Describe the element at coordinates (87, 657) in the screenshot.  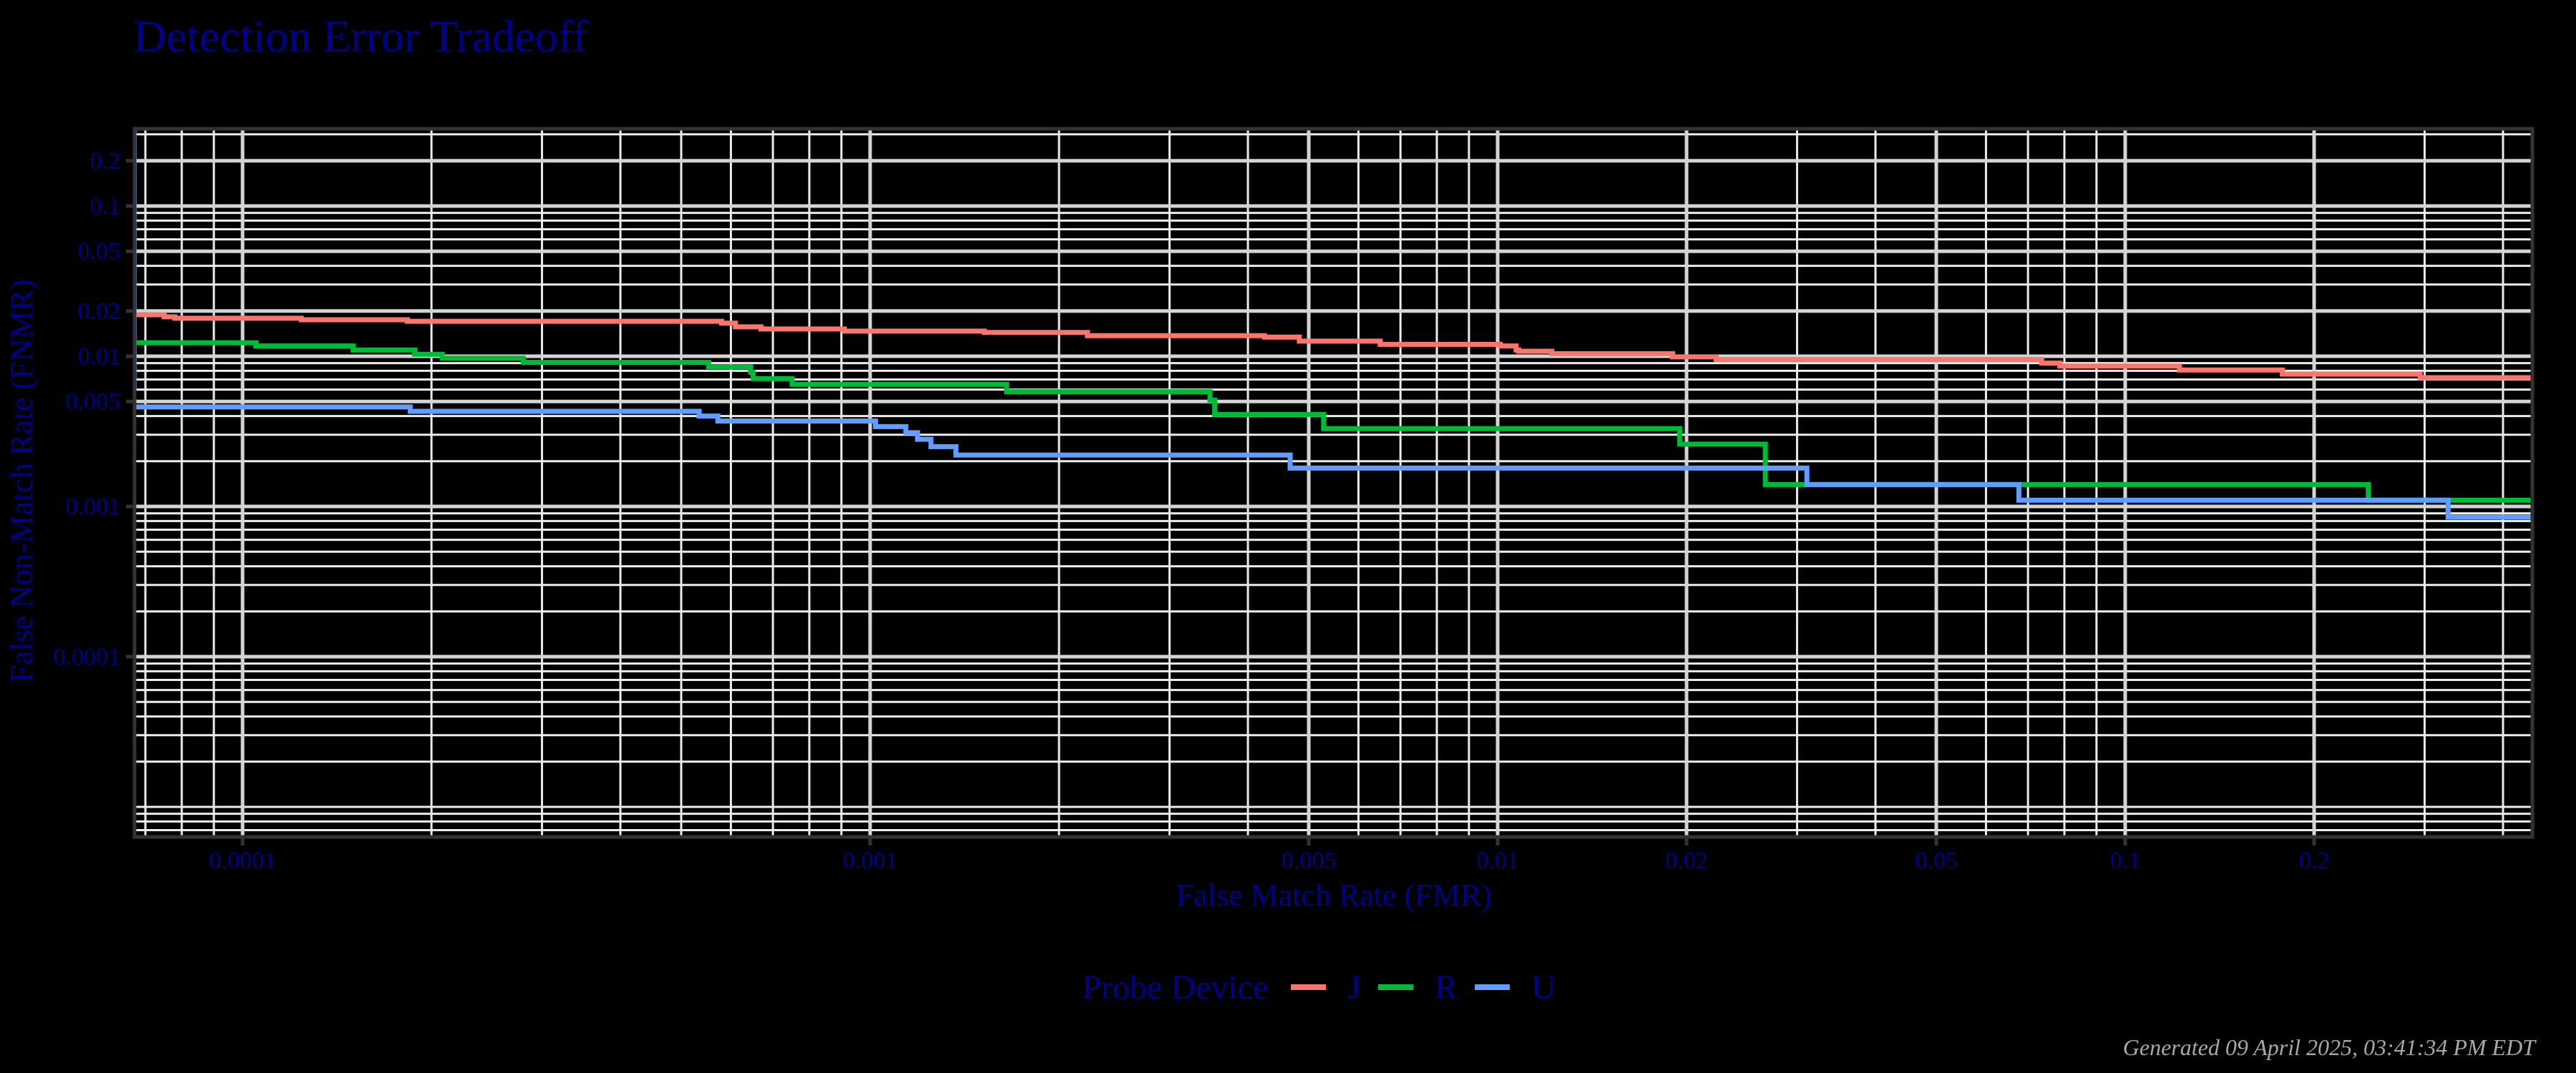
I see `y-tick-label: 0.0001` at that location.